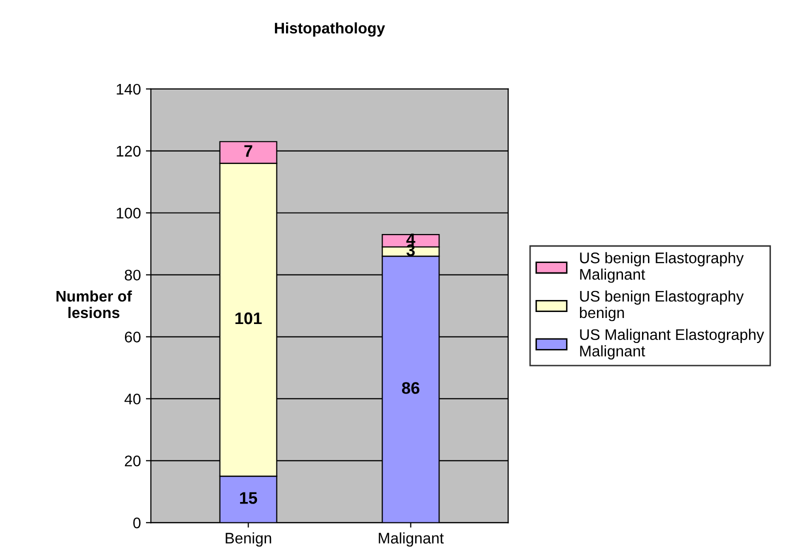 The width and height of the screenshot is (794, 556). Describe the element at coordinates (128, 151) in the screenshot. I see `y-tick-label: 120` at that location.